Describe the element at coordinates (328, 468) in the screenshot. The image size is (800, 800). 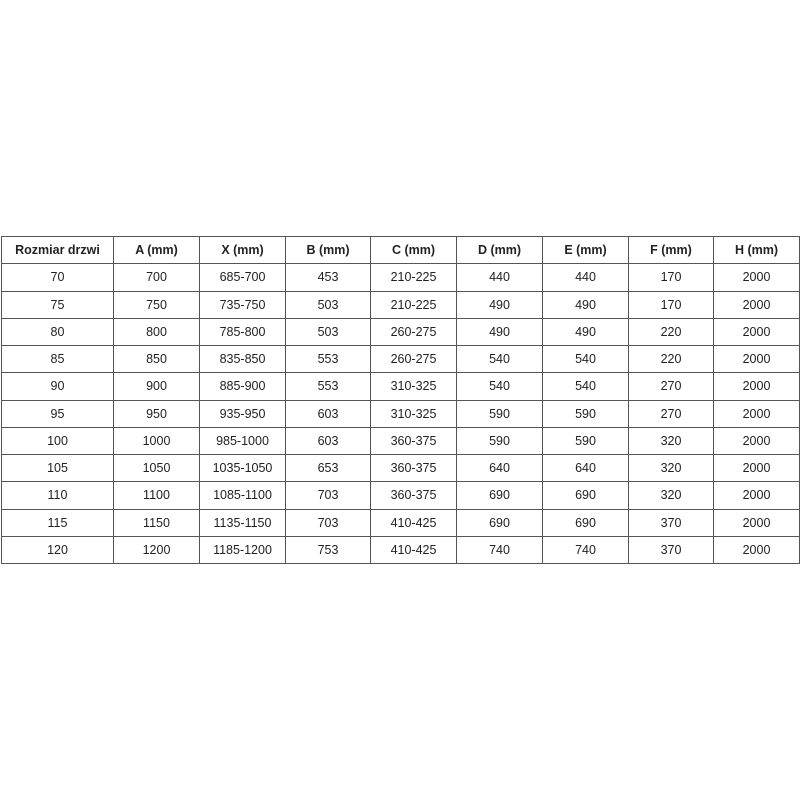
I see `table-cell: 653` at that location.